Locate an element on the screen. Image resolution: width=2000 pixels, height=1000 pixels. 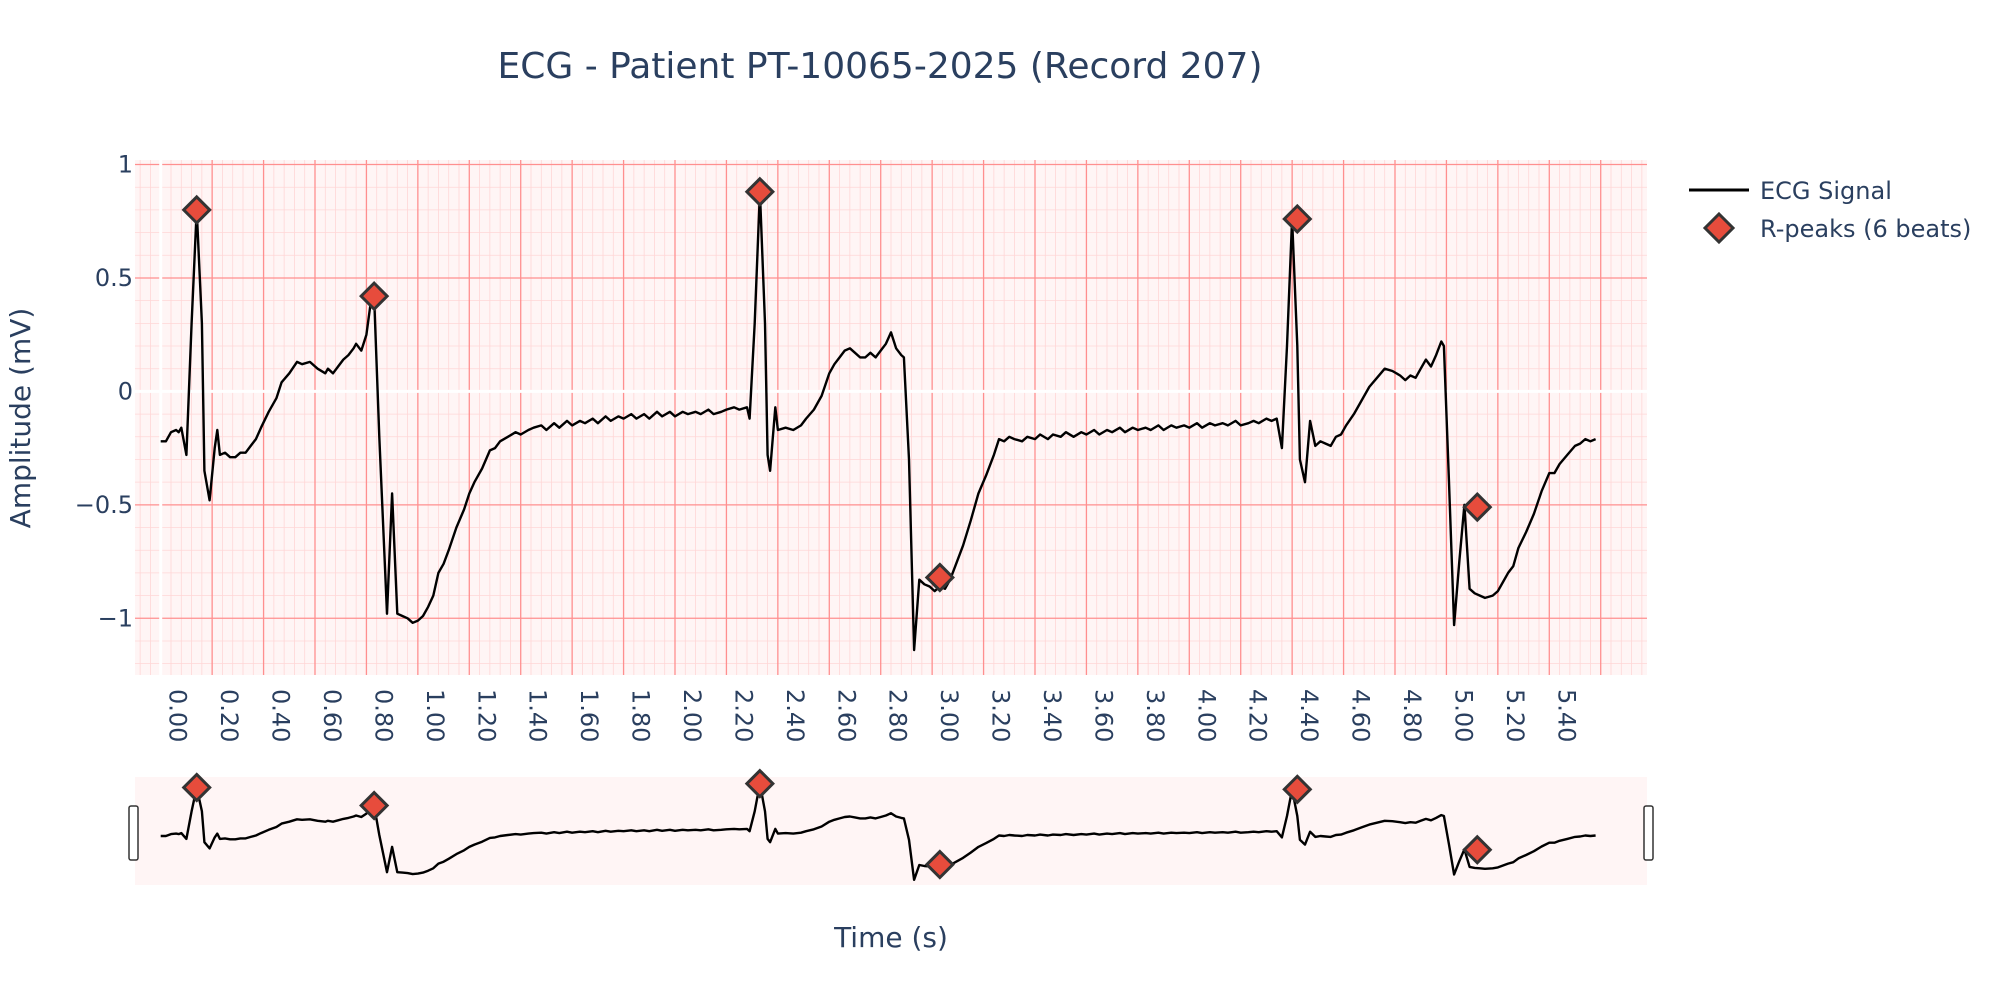
legend-item-r-peaks: R-peaks (6 beats) is located at coordinates (1836, 228).